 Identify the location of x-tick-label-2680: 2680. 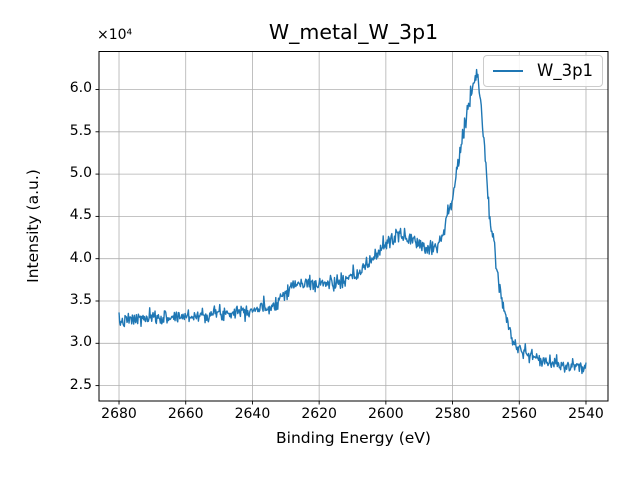
(119, 414).